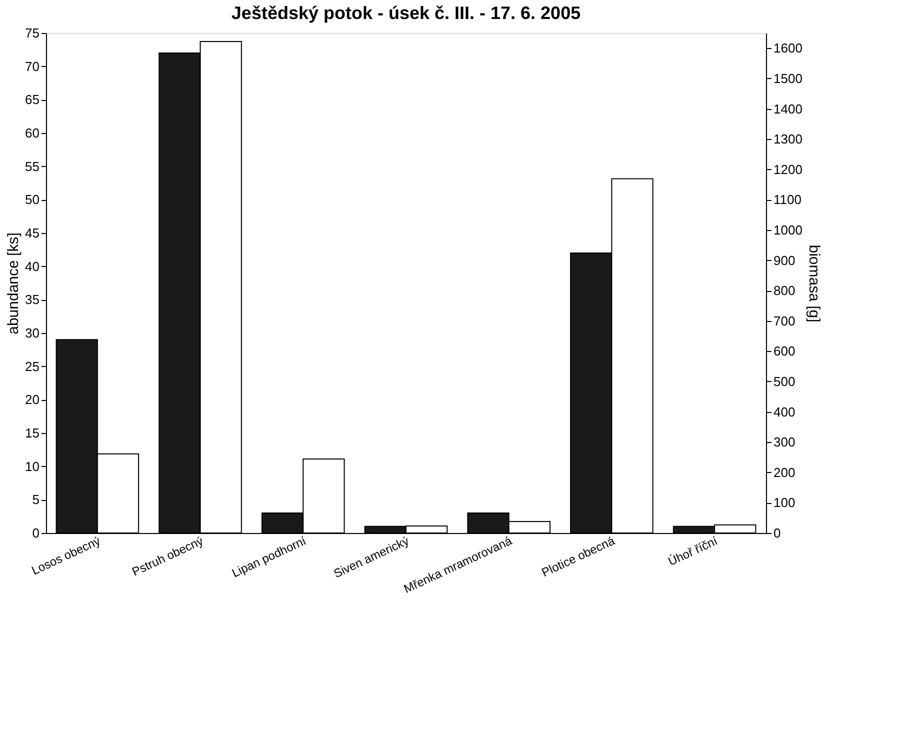  I want to click on y-tick-label: 25, so click(32, 366).